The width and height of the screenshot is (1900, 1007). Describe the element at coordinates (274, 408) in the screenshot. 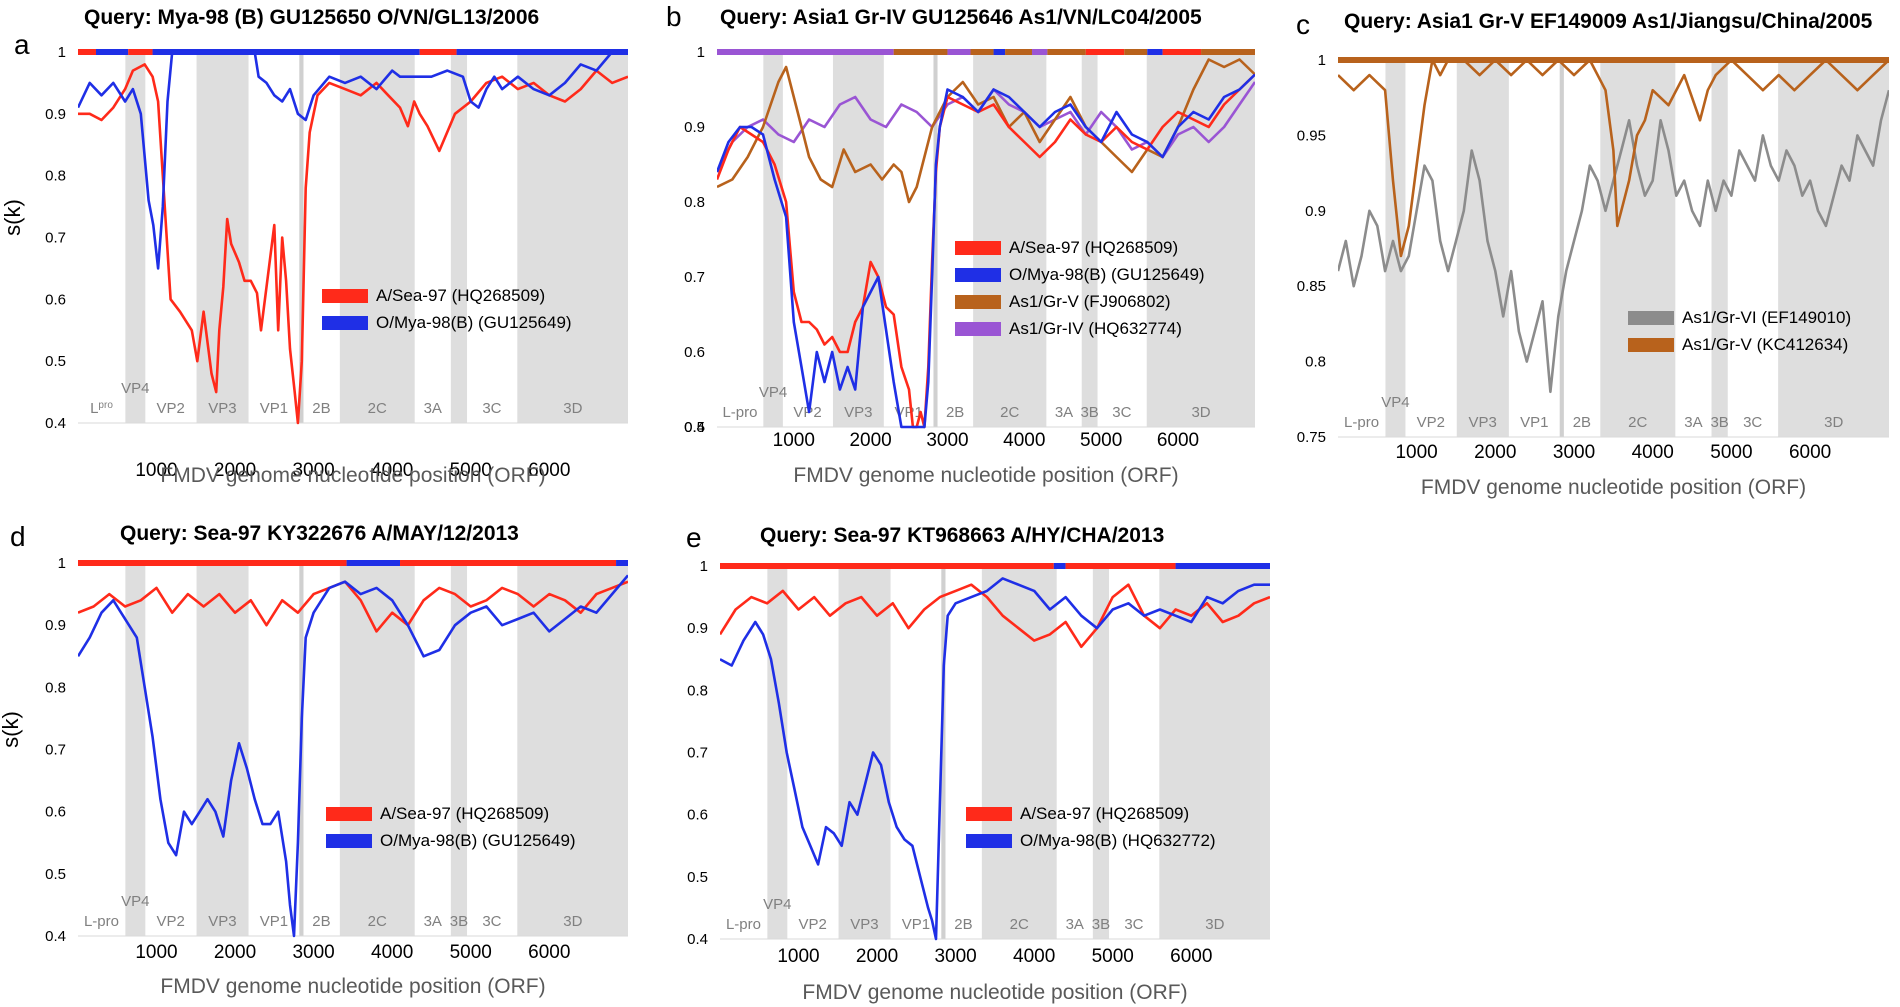

I see `region-label: VP1` at that location.